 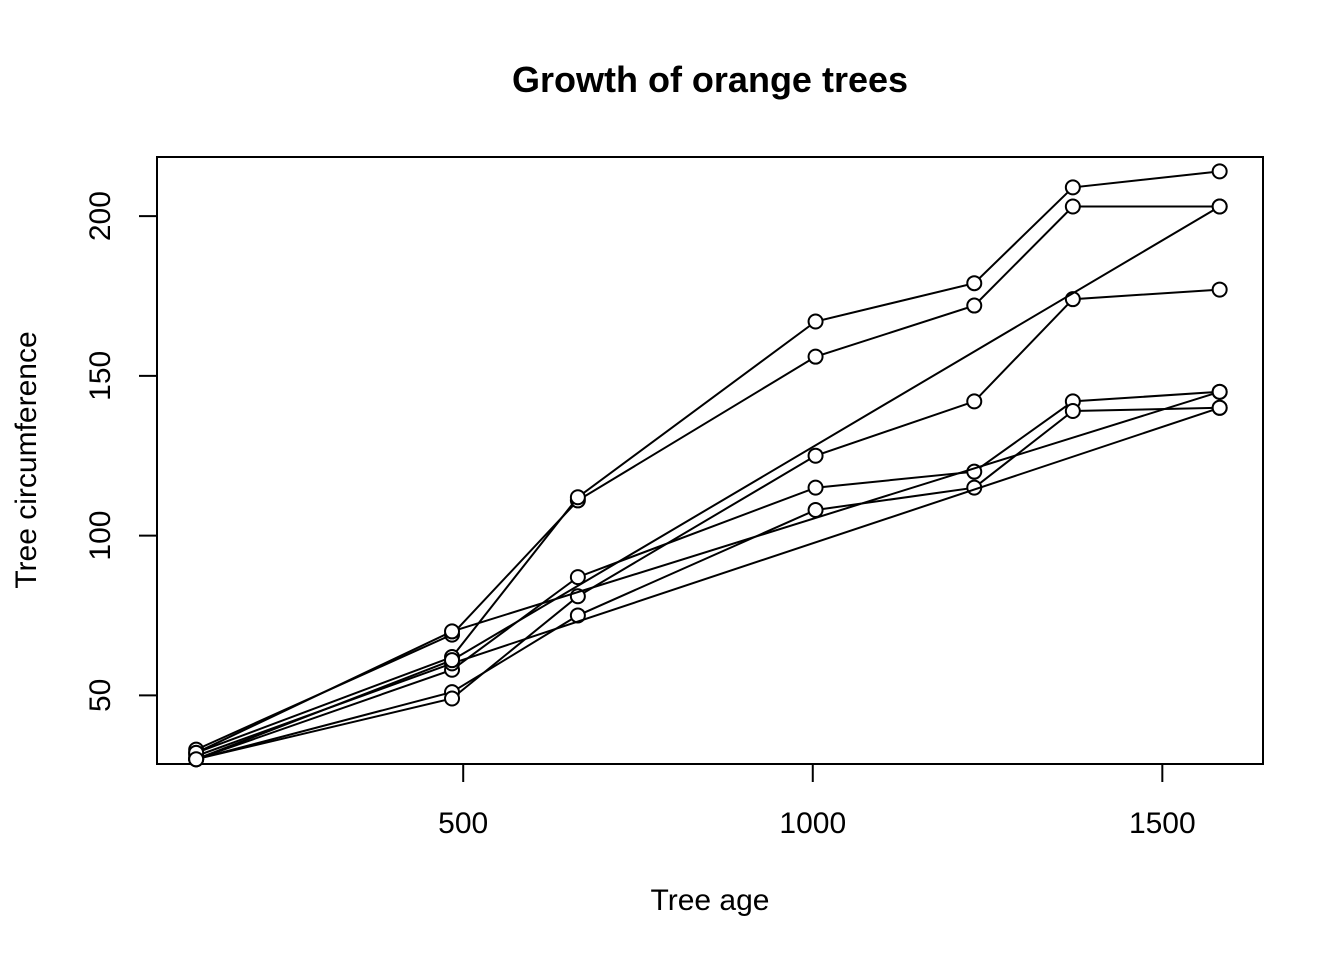 I want to click on y-tick-label: 100, so click(x=100, y=536).